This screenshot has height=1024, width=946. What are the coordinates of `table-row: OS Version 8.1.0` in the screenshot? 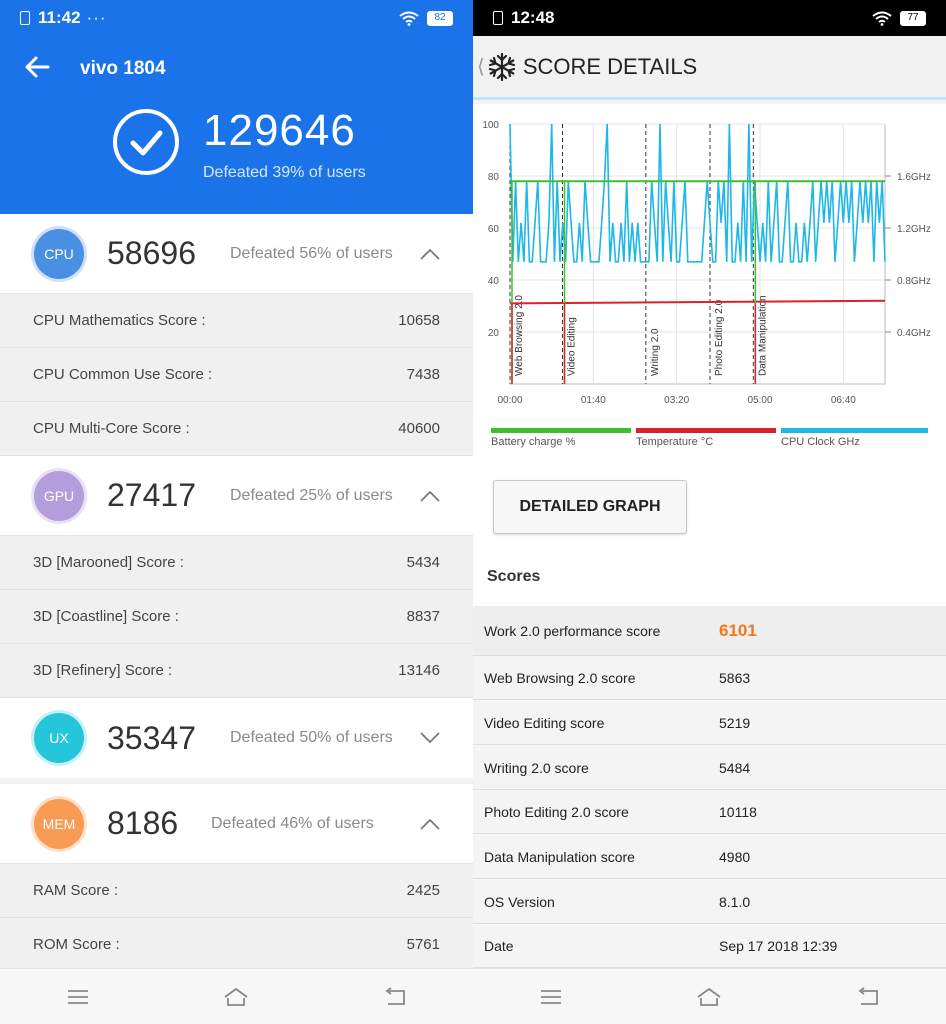 It's located at (709, 902).